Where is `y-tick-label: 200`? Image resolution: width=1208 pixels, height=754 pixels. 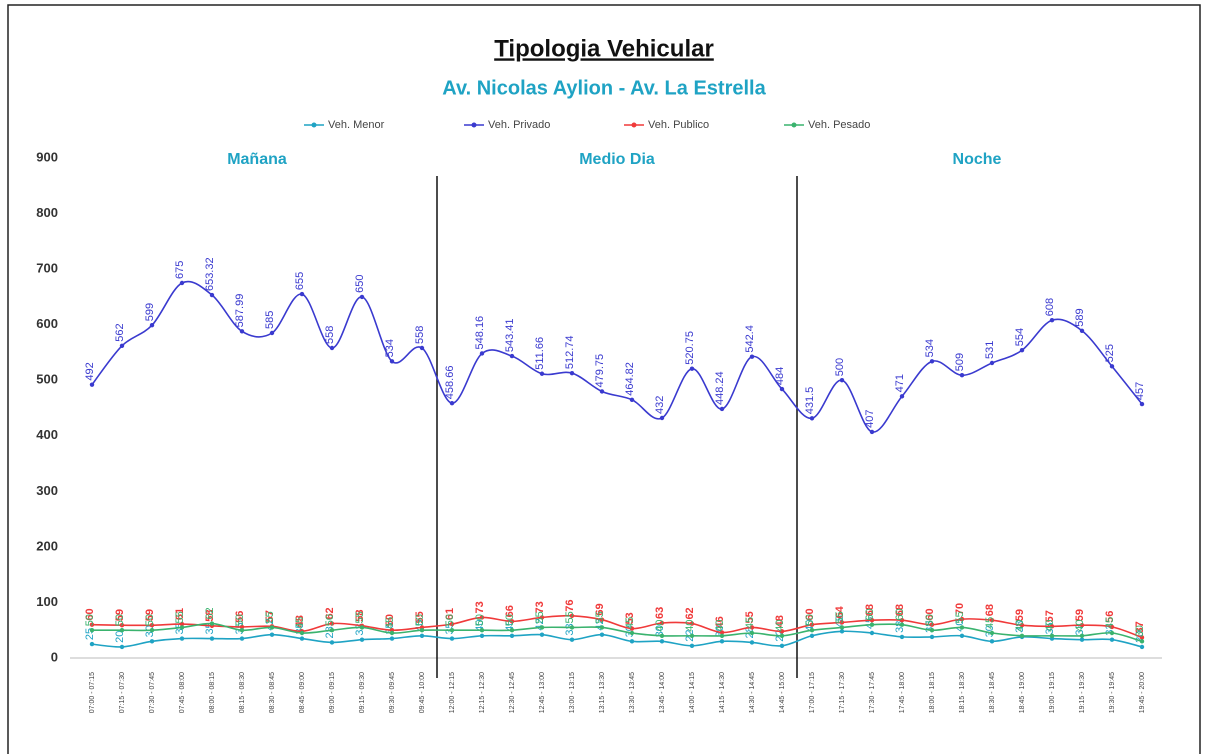
y-tick-label: 200 is located at coordinates (47, 545).